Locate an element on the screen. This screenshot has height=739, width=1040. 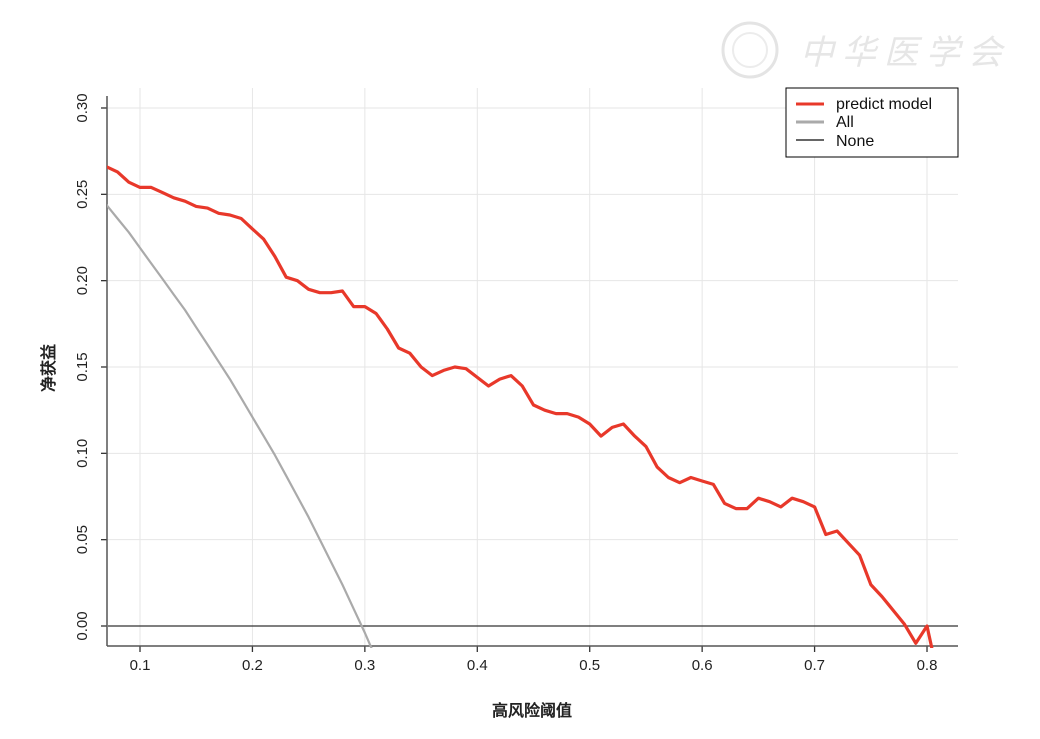
legend: predict model All None is located at coordinates (872, 122).